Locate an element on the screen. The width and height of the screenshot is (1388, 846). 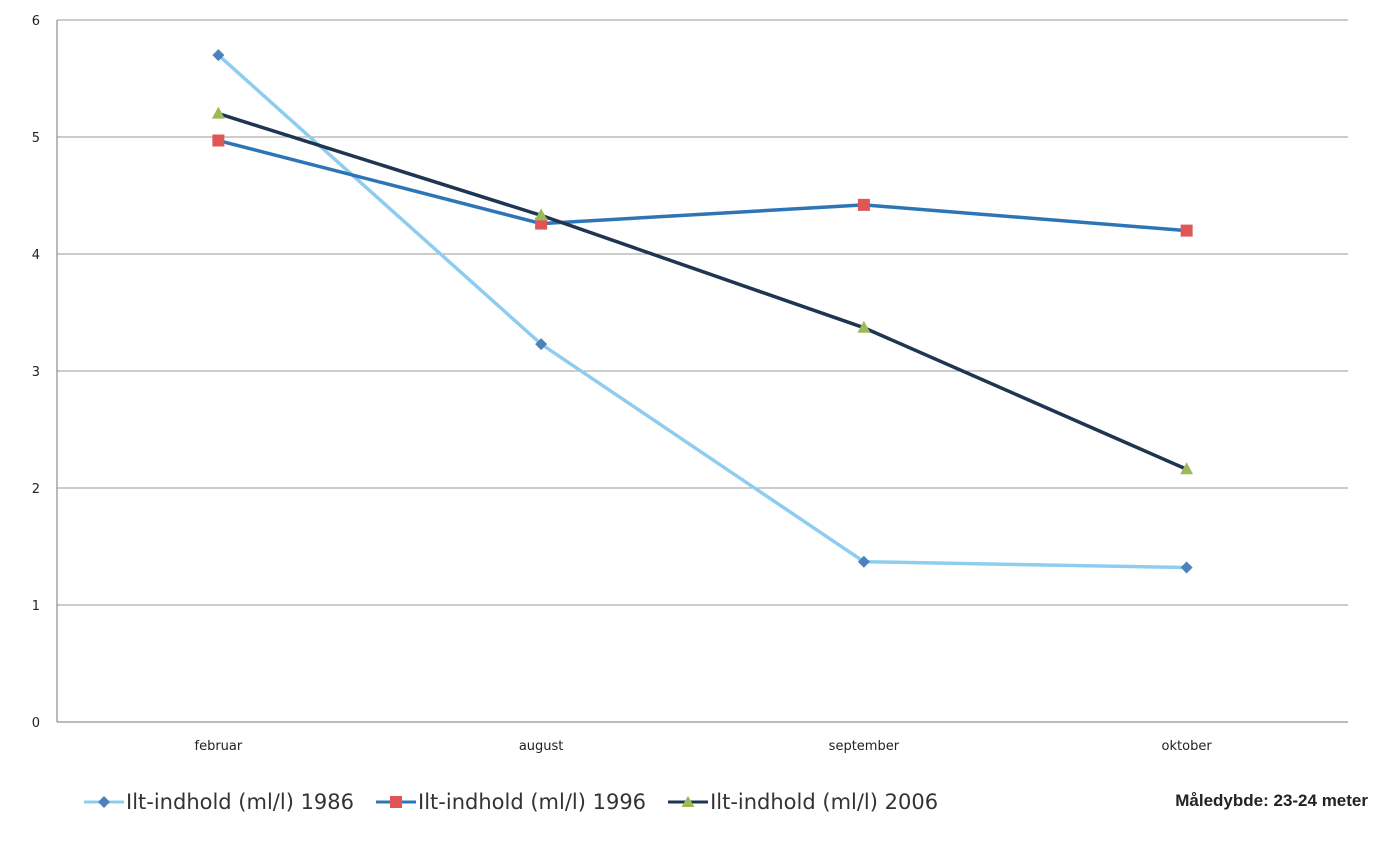
diamond-marker-icon is located at coordinates (104, 802).